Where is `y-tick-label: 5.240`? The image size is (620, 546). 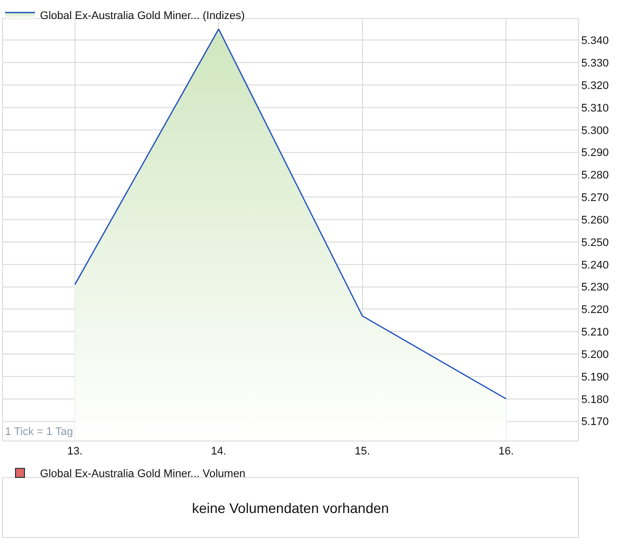 y-tick-label: 5.240 is located at coordinates (595, 265).